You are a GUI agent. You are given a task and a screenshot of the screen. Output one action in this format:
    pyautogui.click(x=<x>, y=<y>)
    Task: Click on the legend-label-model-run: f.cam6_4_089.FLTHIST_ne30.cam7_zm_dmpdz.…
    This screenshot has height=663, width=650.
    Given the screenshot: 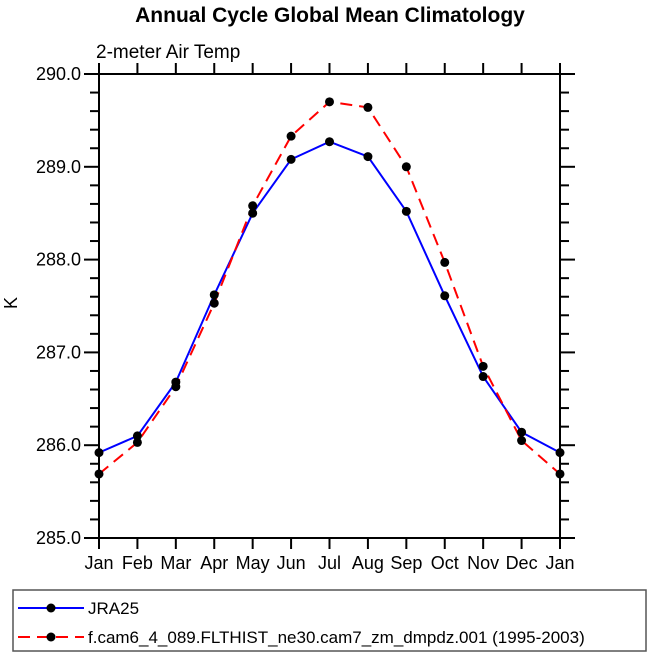 What is the action you would take?
    pyautogui.click(x=336, y=637)
    